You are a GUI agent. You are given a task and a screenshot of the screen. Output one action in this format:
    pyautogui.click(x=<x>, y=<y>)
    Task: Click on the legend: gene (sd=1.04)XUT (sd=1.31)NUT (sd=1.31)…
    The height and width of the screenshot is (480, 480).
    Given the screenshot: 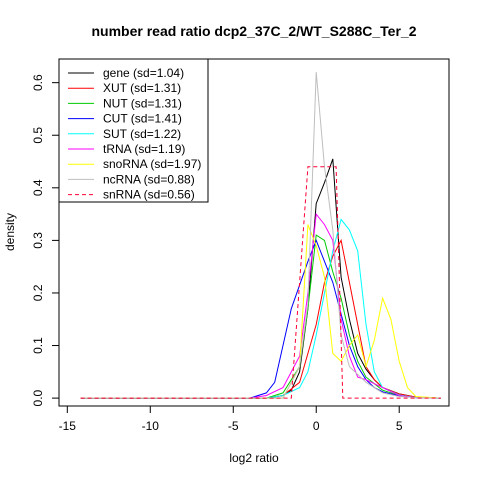 What is the action you would take?
    pyautogui.click(x=133, y=130)
    